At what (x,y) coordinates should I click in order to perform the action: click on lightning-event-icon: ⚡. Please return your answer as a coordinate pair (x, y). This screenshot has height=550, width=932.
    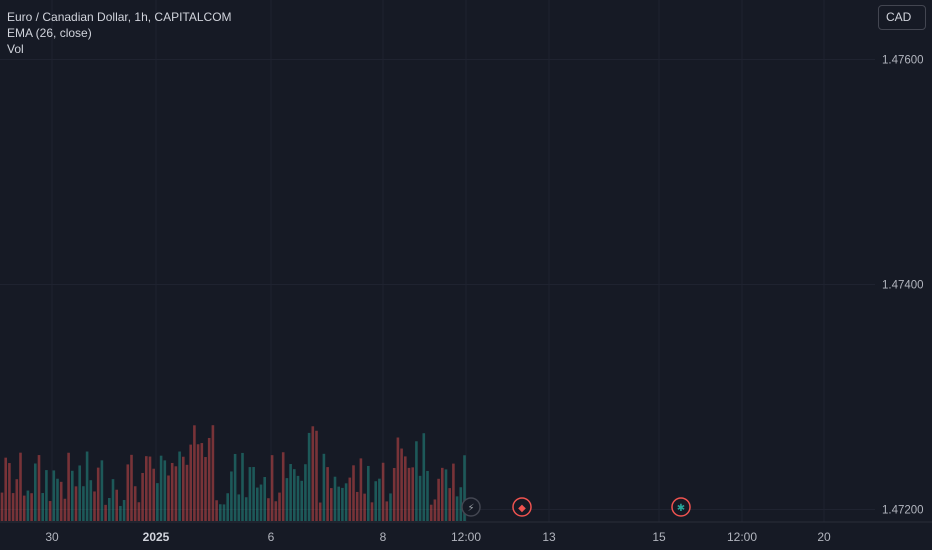
    Looking at the image, I should click on (471, 507).